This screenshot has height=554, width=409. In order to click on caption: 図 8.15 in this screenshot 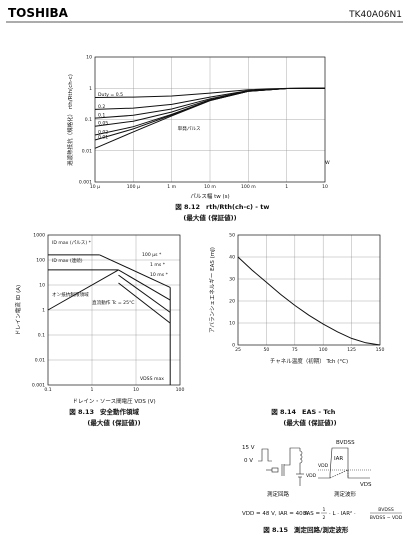, I will do `click(275, 529)`.